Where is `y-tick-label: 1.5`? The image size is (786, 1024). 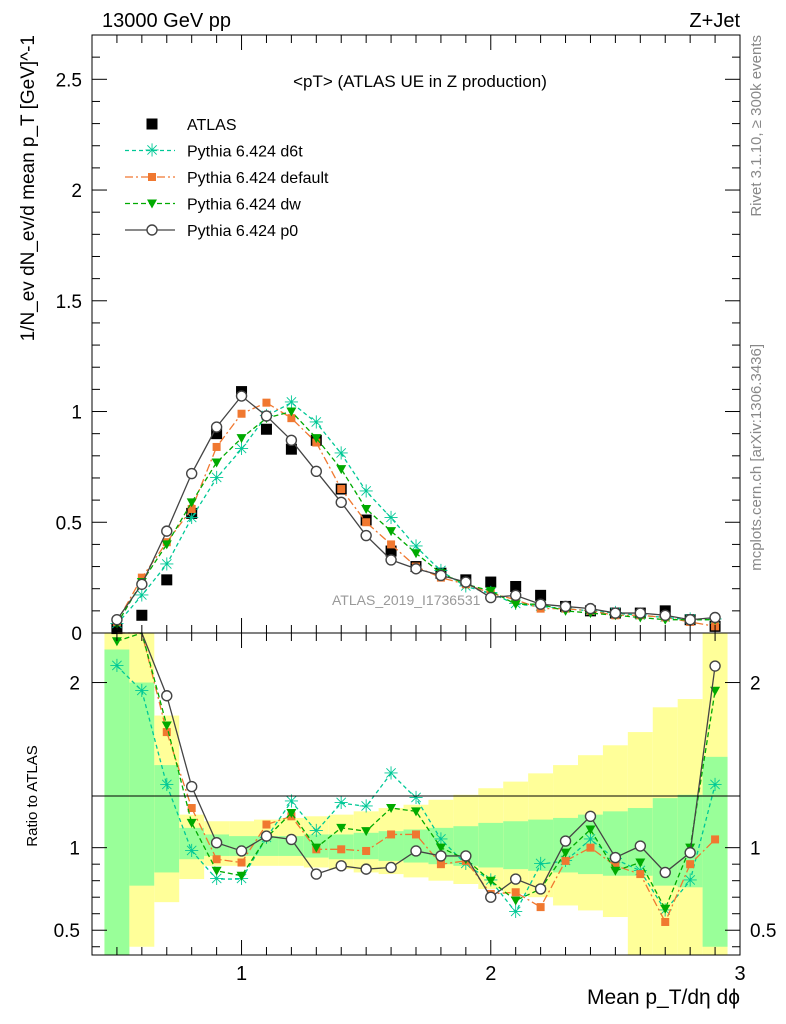 y-tick-label: 1.5 is located at coordinates (69, 302).